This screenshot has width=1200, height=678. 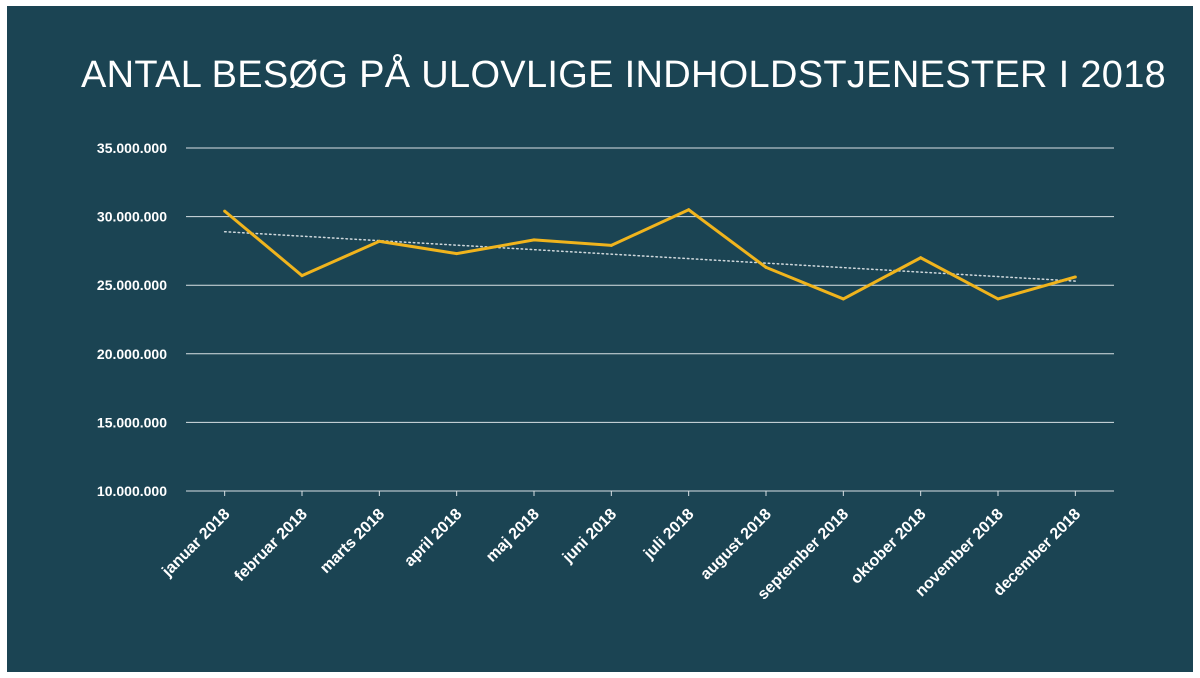 What do you see at coordinates (132, 217) in the screenshot?
I see `y-tick-label: 30.000.000` at bounding box center [132, 217].